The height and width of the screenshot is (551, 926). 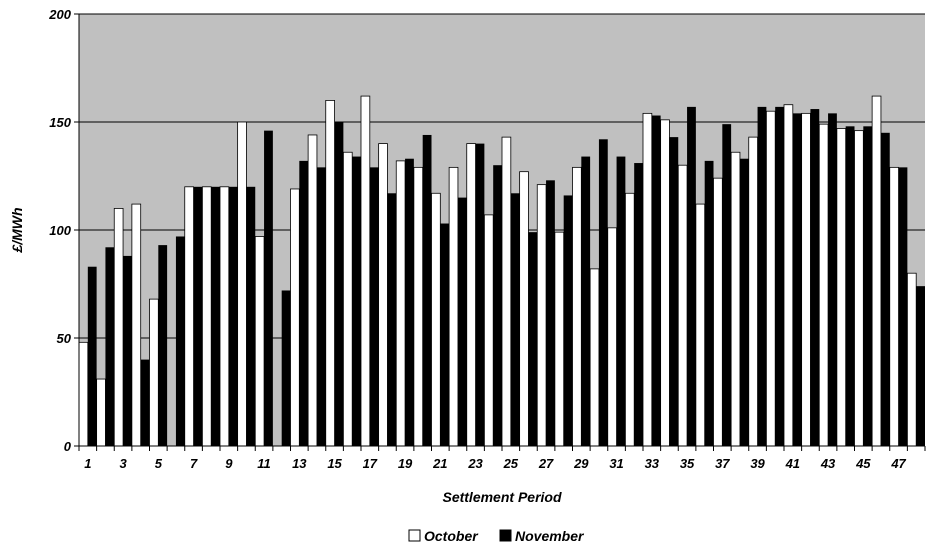 I want to click on x-tick-label-17: 17, so click(x=370, y=463).